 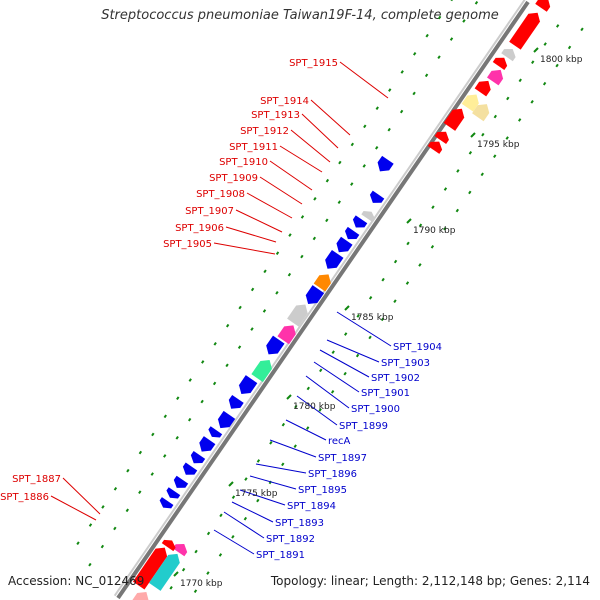 I want to click on gene-label-red-12: SPT_1886, so click(x=24, y=497).